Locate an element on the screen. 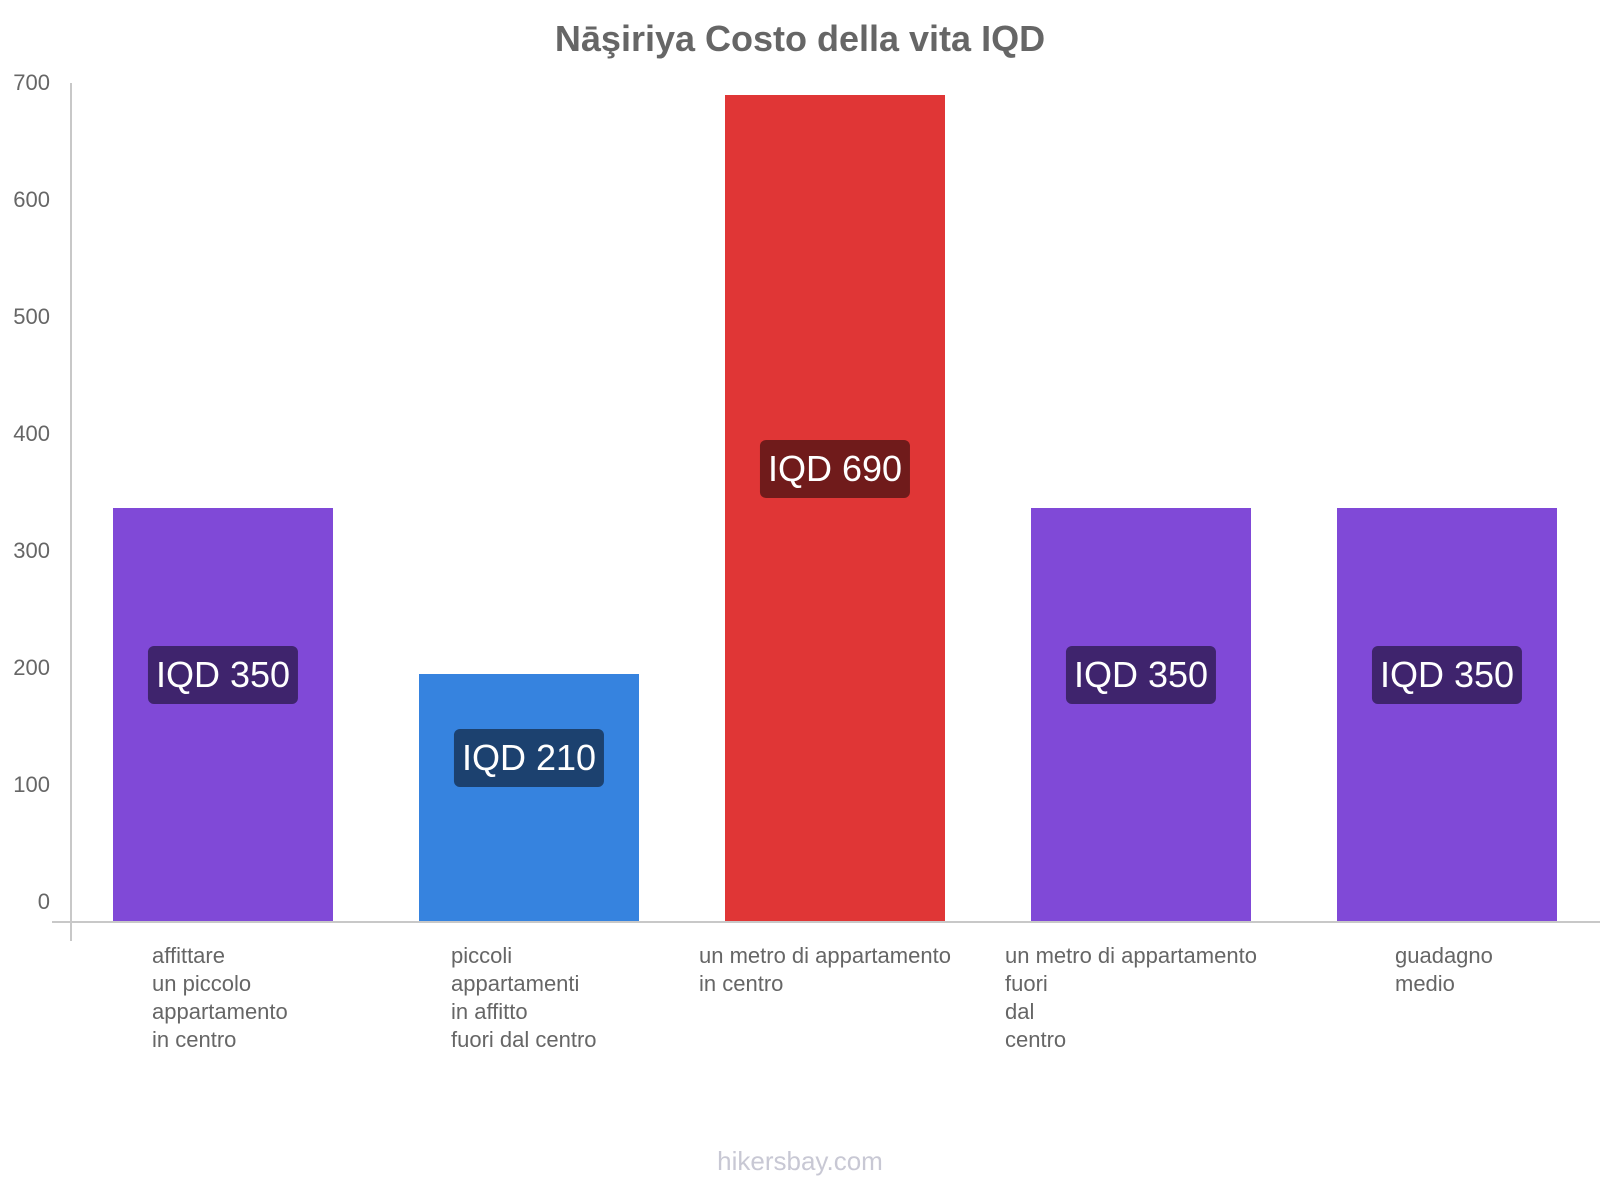 The image size is (1600, 1200). y-tick-400: 400 is located at coordinates (31, 433).